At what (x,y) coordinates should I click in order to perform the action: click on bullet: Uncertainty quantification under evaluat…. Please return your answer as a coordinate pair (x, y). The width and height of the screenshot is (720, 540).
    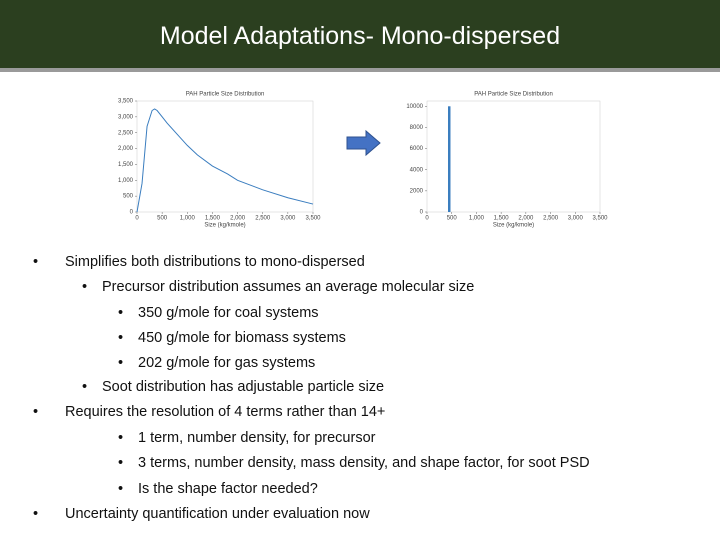
    Looking at the image, I should click on (201, 514).